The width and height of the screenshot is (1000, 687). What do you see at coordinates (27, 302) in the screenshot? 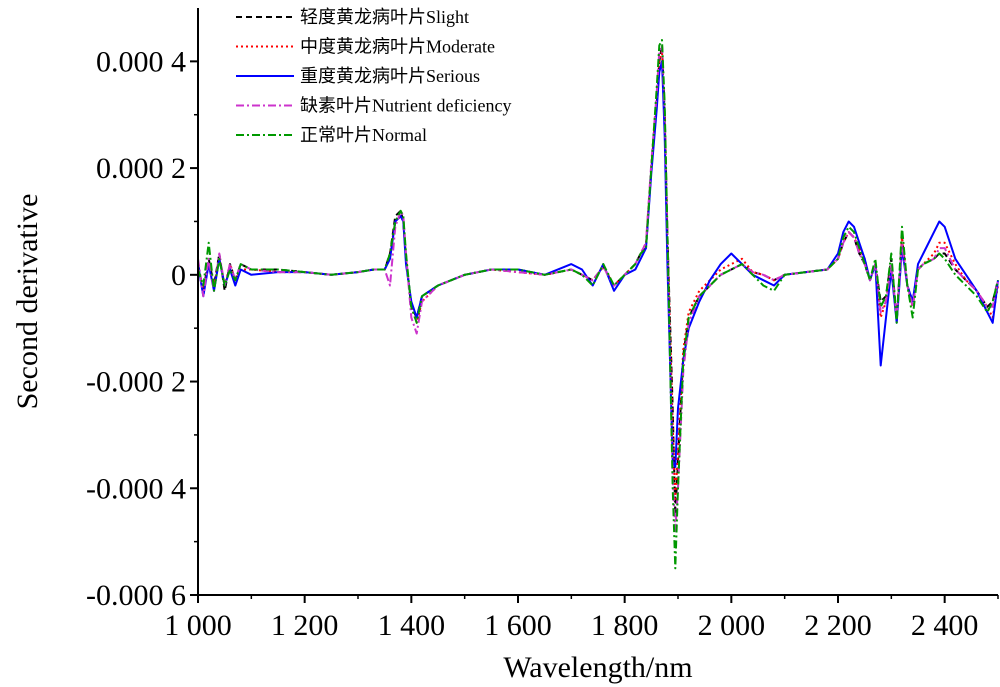
I see `y-axis-title: Second derivative` at bounding box center [27, 302].